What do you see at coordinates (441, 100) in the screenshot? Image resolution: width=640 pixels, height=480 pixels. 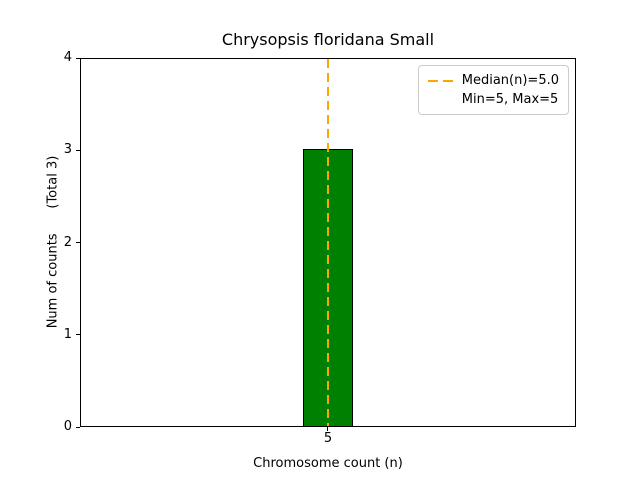 I see `empty-legend-marker` at bounding box center [441, 100].